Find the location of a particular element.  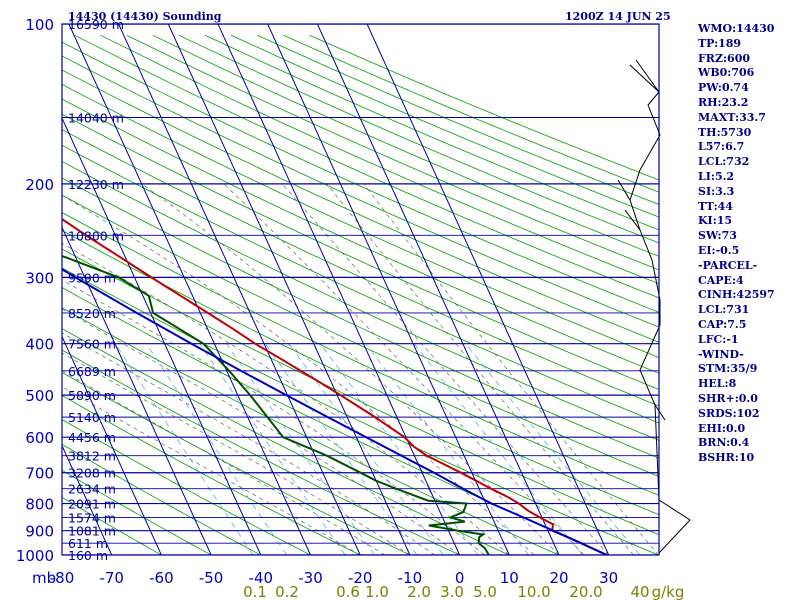

moist-adiabat is located at coordinates (224, 462).